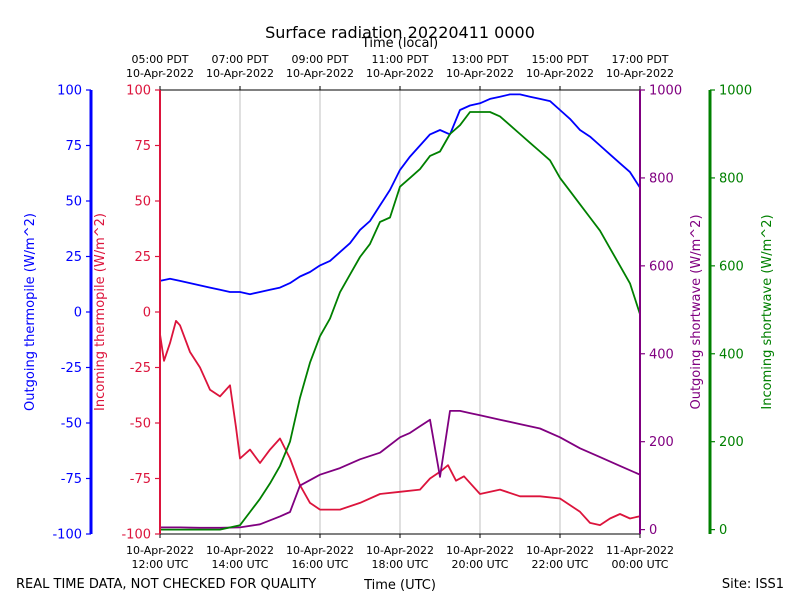 The height and width of the screenshot is (600, 800). What do you see at coordinates (140, 368) in the screenshot?
I see `y-tick-label-in_thermo: -25` at bounding box center [140, 368].